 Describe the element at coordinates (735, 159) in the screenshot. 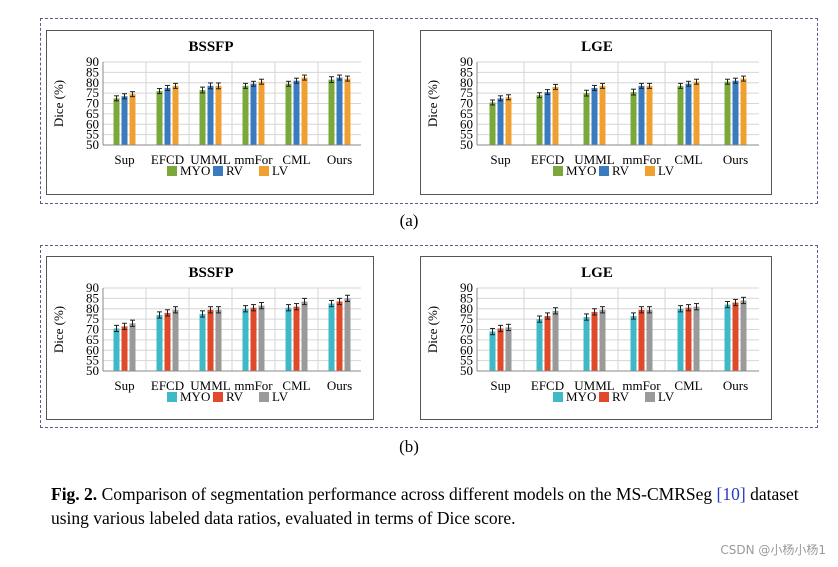

I see `x-tick-label: Ours` at that location.